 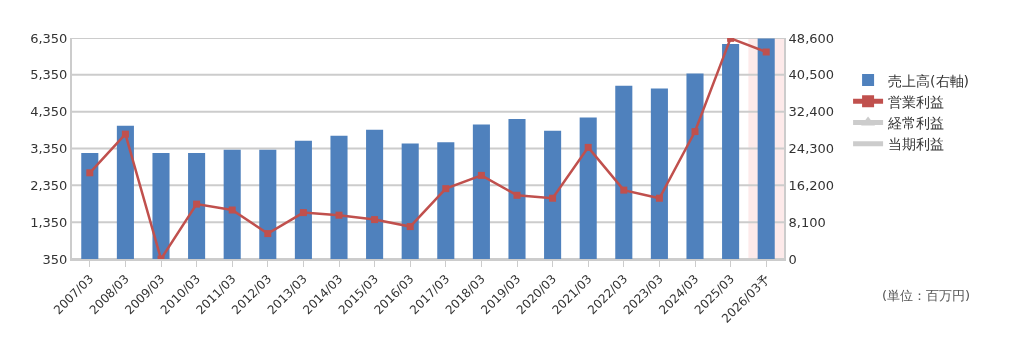 I want to click on y-tick-label: 2,350, so click(x=49, y=185).